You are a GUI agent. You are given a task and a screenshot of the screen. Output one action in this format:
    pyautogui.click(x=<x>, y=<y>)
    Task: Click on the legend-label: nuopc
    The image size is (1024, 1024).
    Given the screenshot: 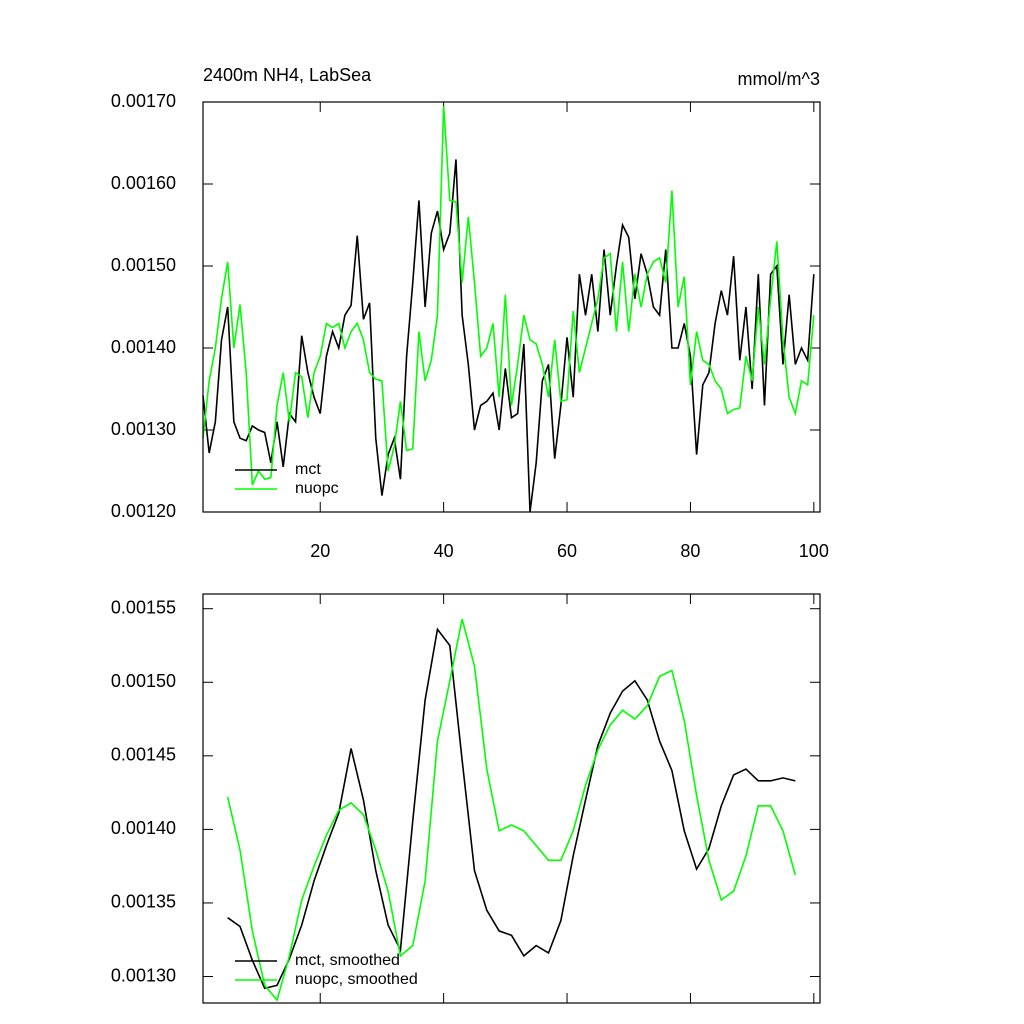 What is the action you would take?
    pyautogui.click(x=317, y=488)
    